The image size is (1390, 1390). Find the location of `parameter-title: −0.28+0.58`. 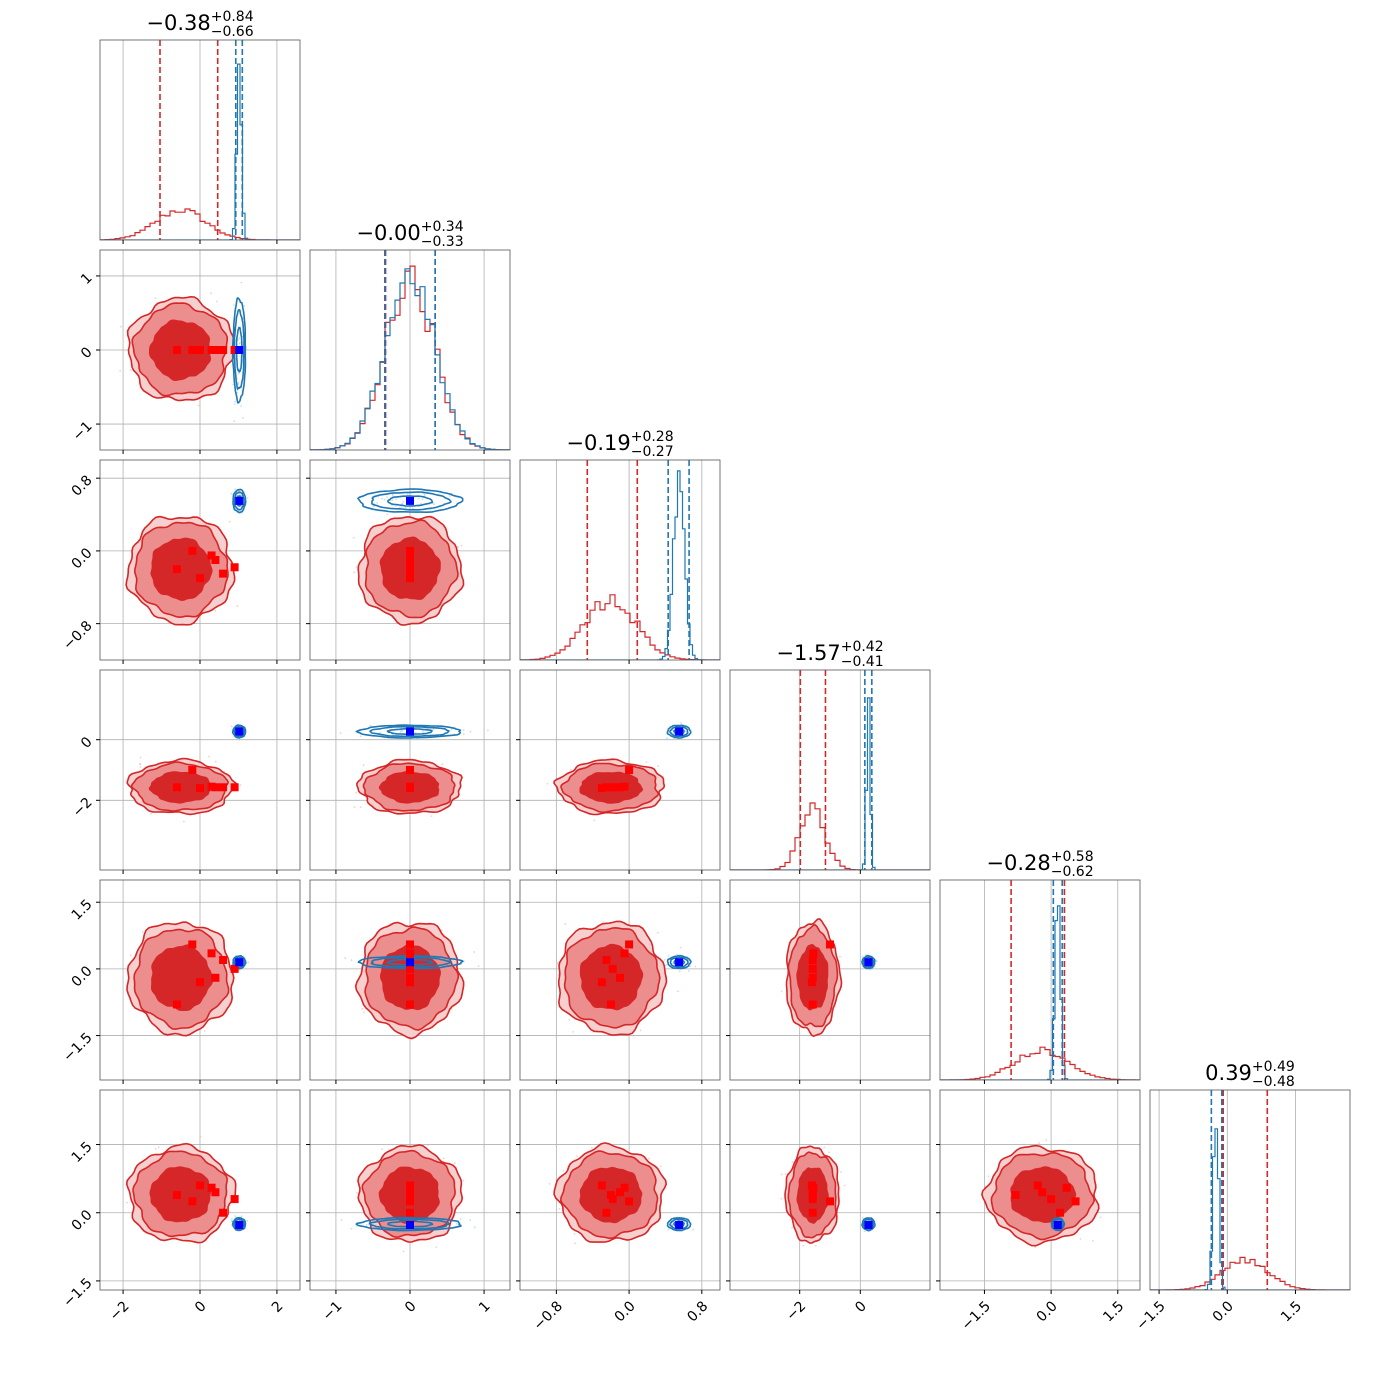

parameter-title: −0.28+0.58 is located at coordinates (1039, 862).